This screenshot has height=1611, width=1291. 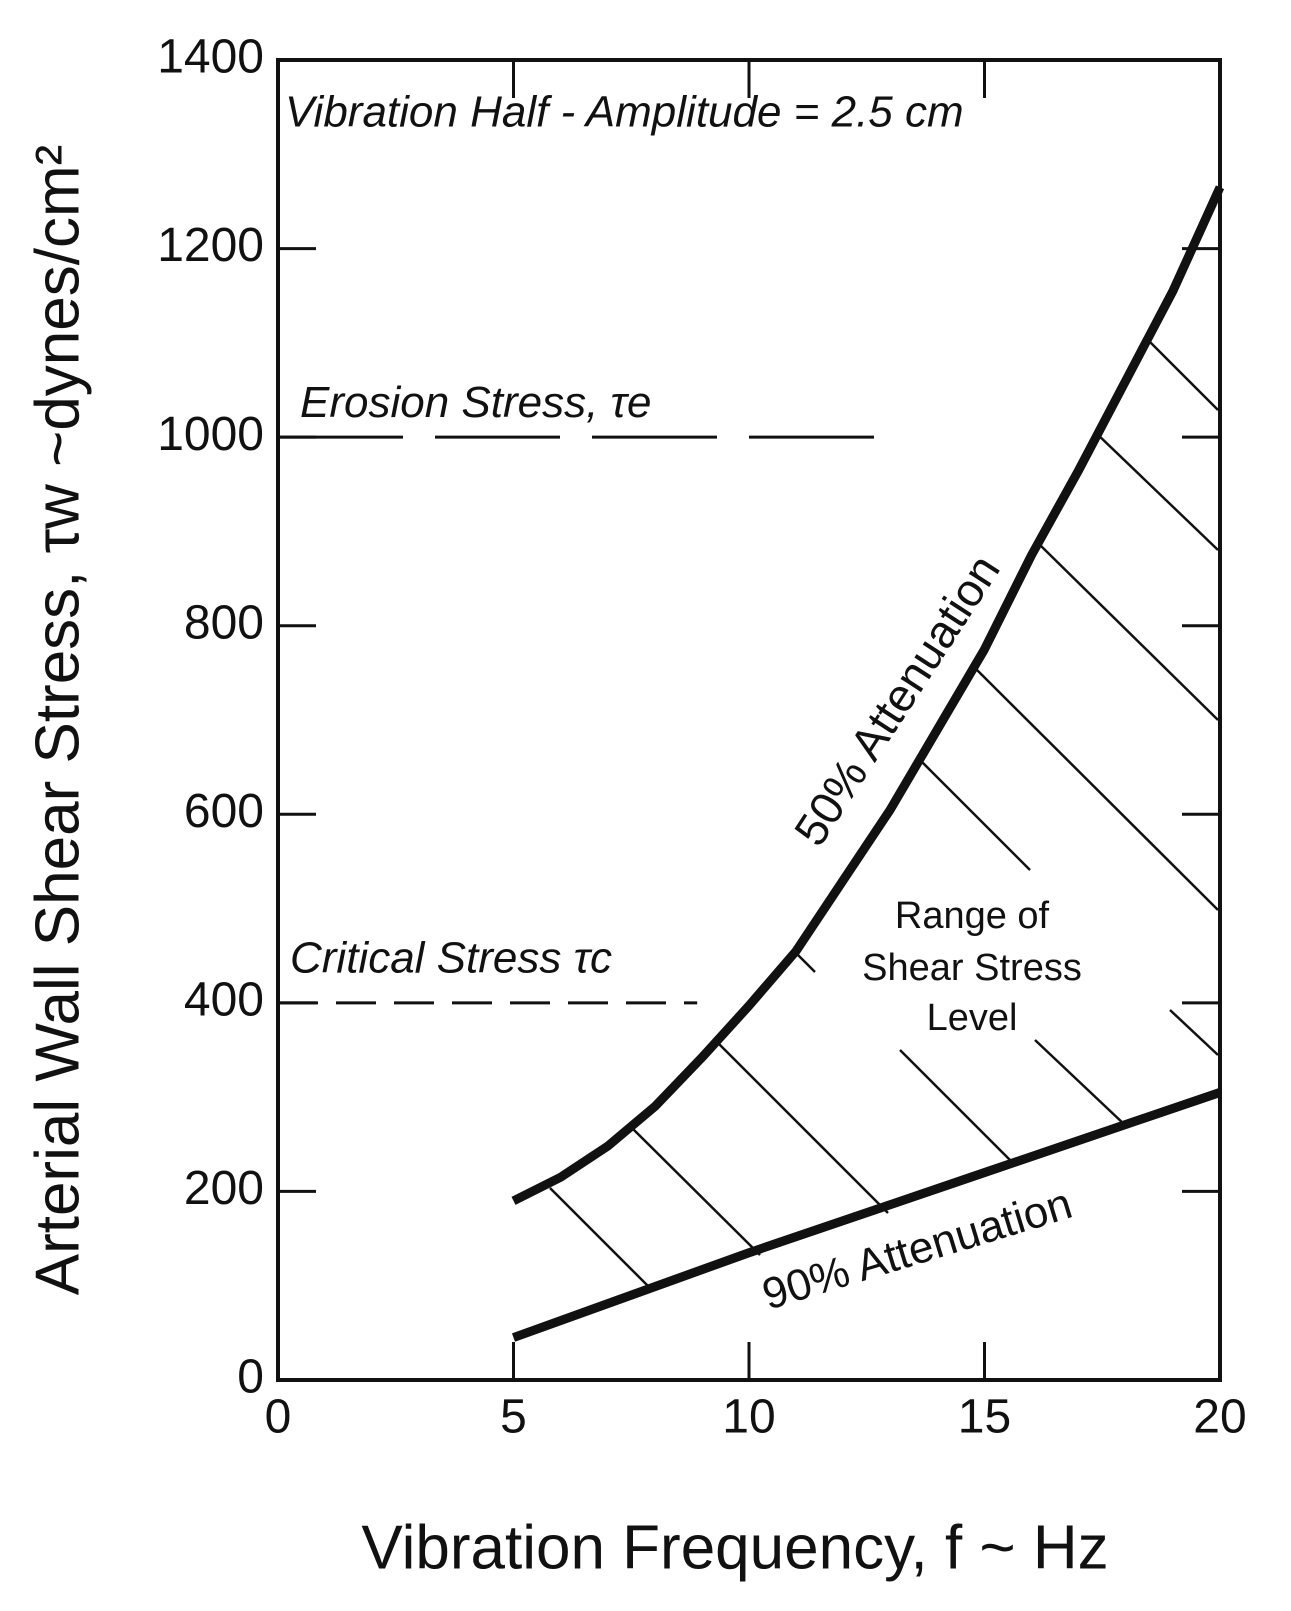 What do you see at coordinates (972, 1018) in the screenshot?
I see `region-label: Level` at bounding box center [972, 1018].